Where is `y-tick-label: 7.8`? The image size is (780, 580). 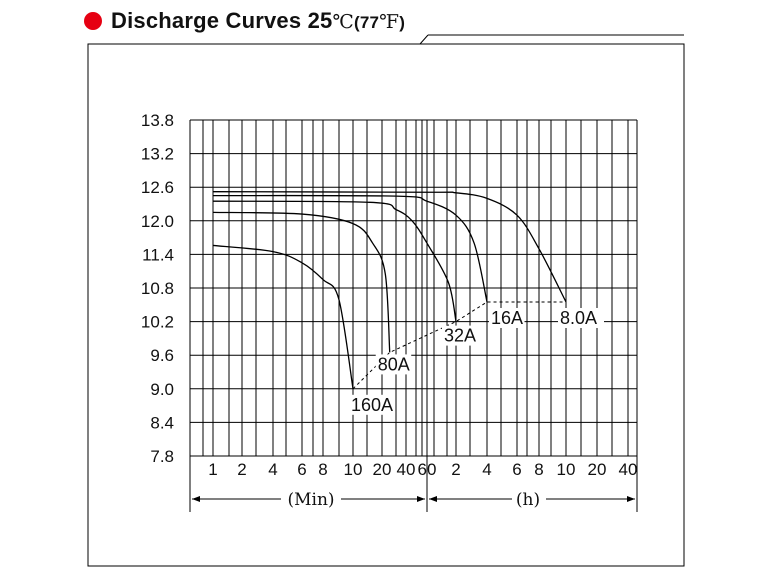
y-tick-label: 7.8 is located at coordinates (162, 456).